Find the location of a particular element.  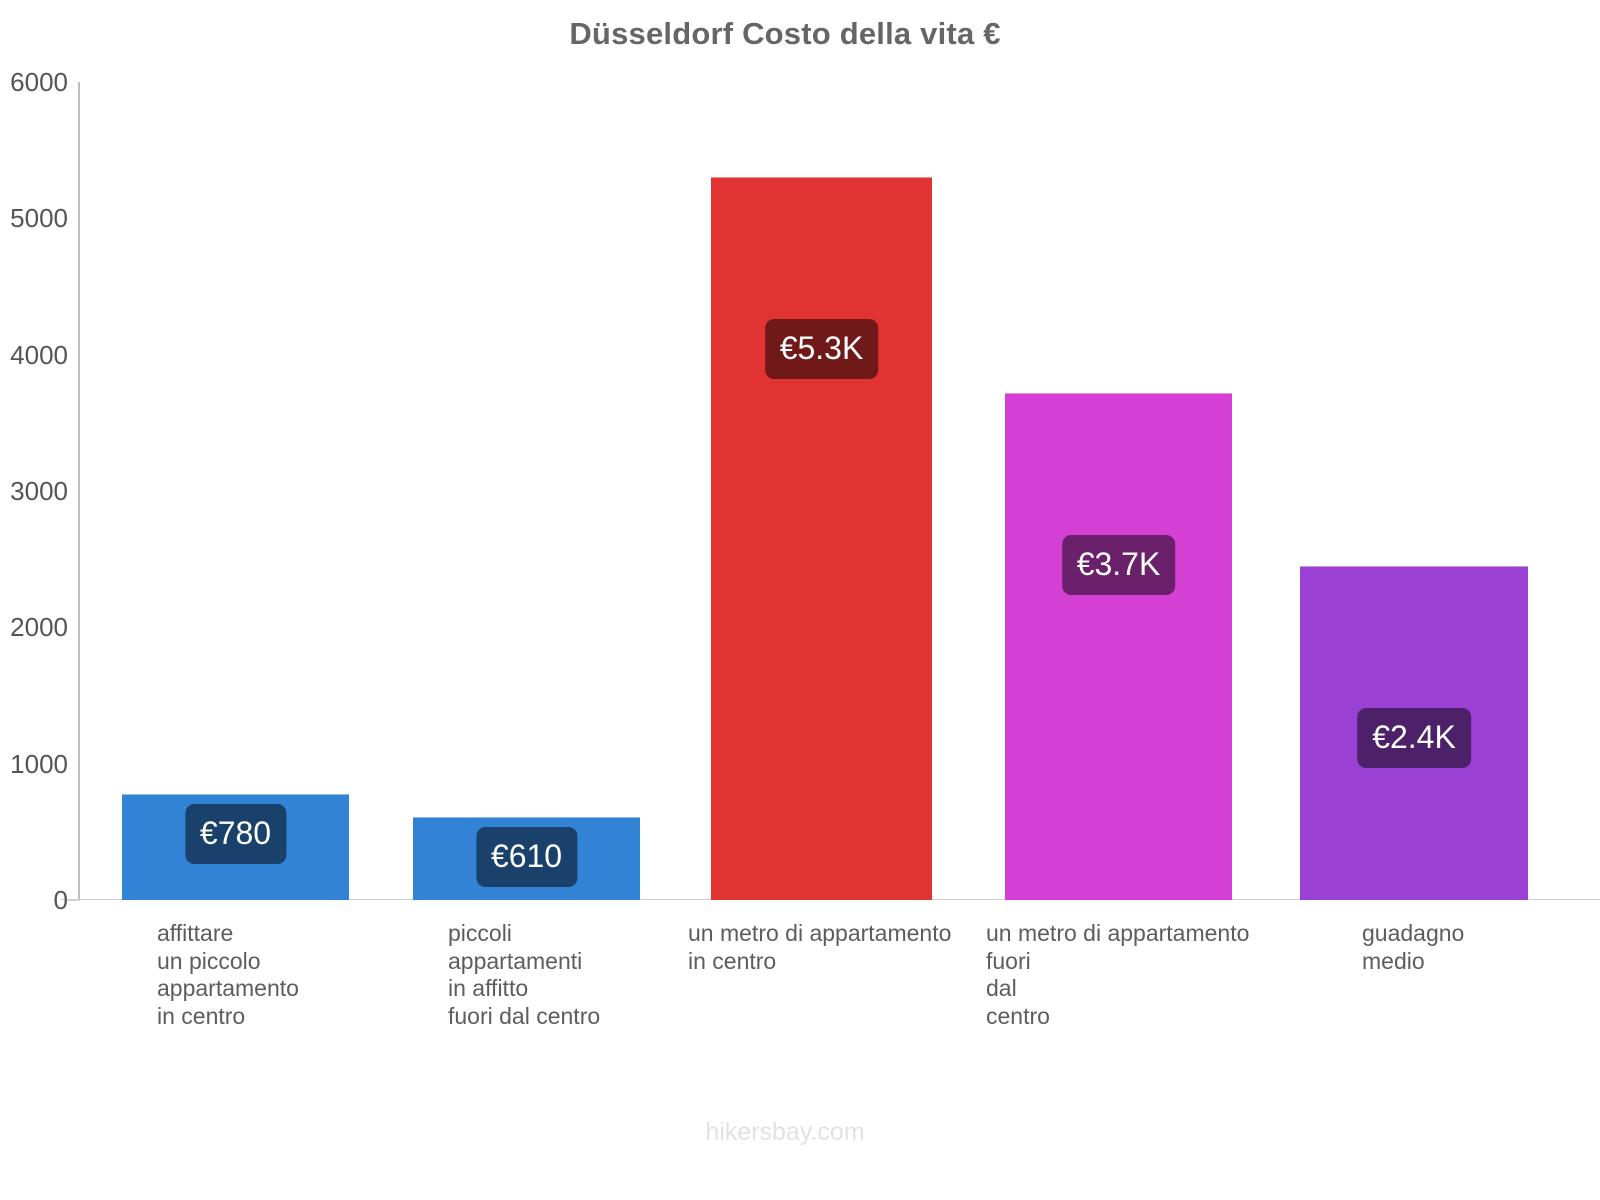

x-axis-category-label: un metro di appartamento in centro is located at coordinates (820, 947).